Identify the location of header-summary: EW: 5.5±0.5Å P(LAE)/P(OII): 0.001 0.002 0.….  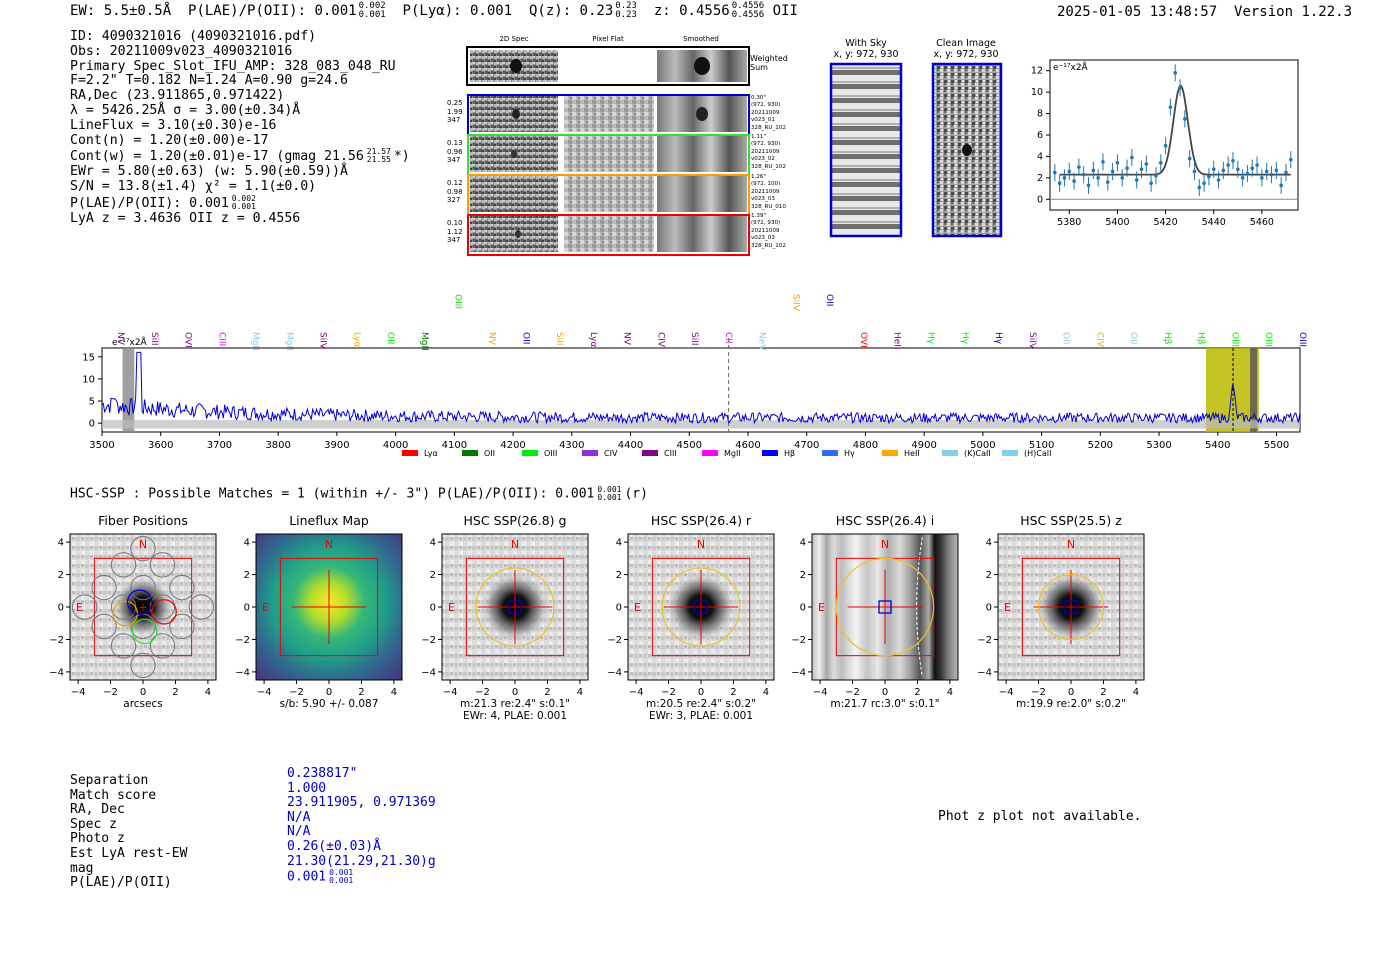
(434, 11).